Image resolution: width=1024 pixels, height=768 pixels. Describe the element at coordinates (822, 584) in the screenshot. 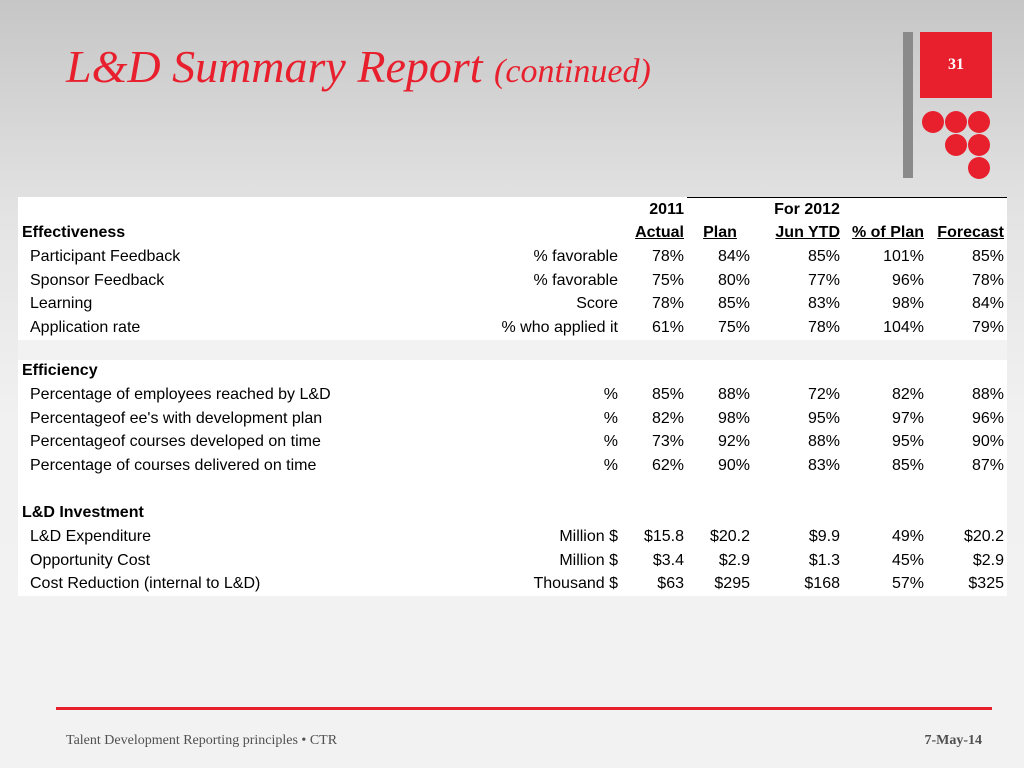

I see `cell-jun-ytd: $168` at that location.